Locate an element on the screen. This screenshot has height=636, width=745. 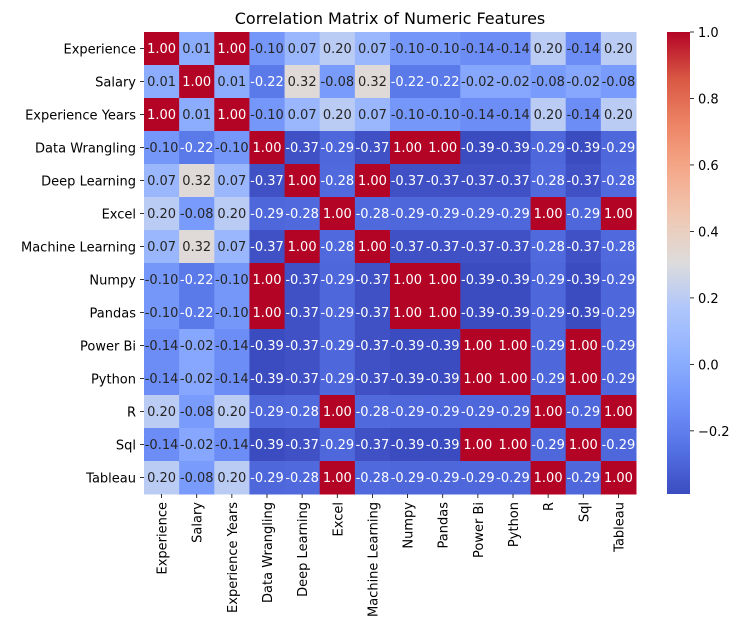
cell-annotation: 0.32 is located at coordinates (372, 82).